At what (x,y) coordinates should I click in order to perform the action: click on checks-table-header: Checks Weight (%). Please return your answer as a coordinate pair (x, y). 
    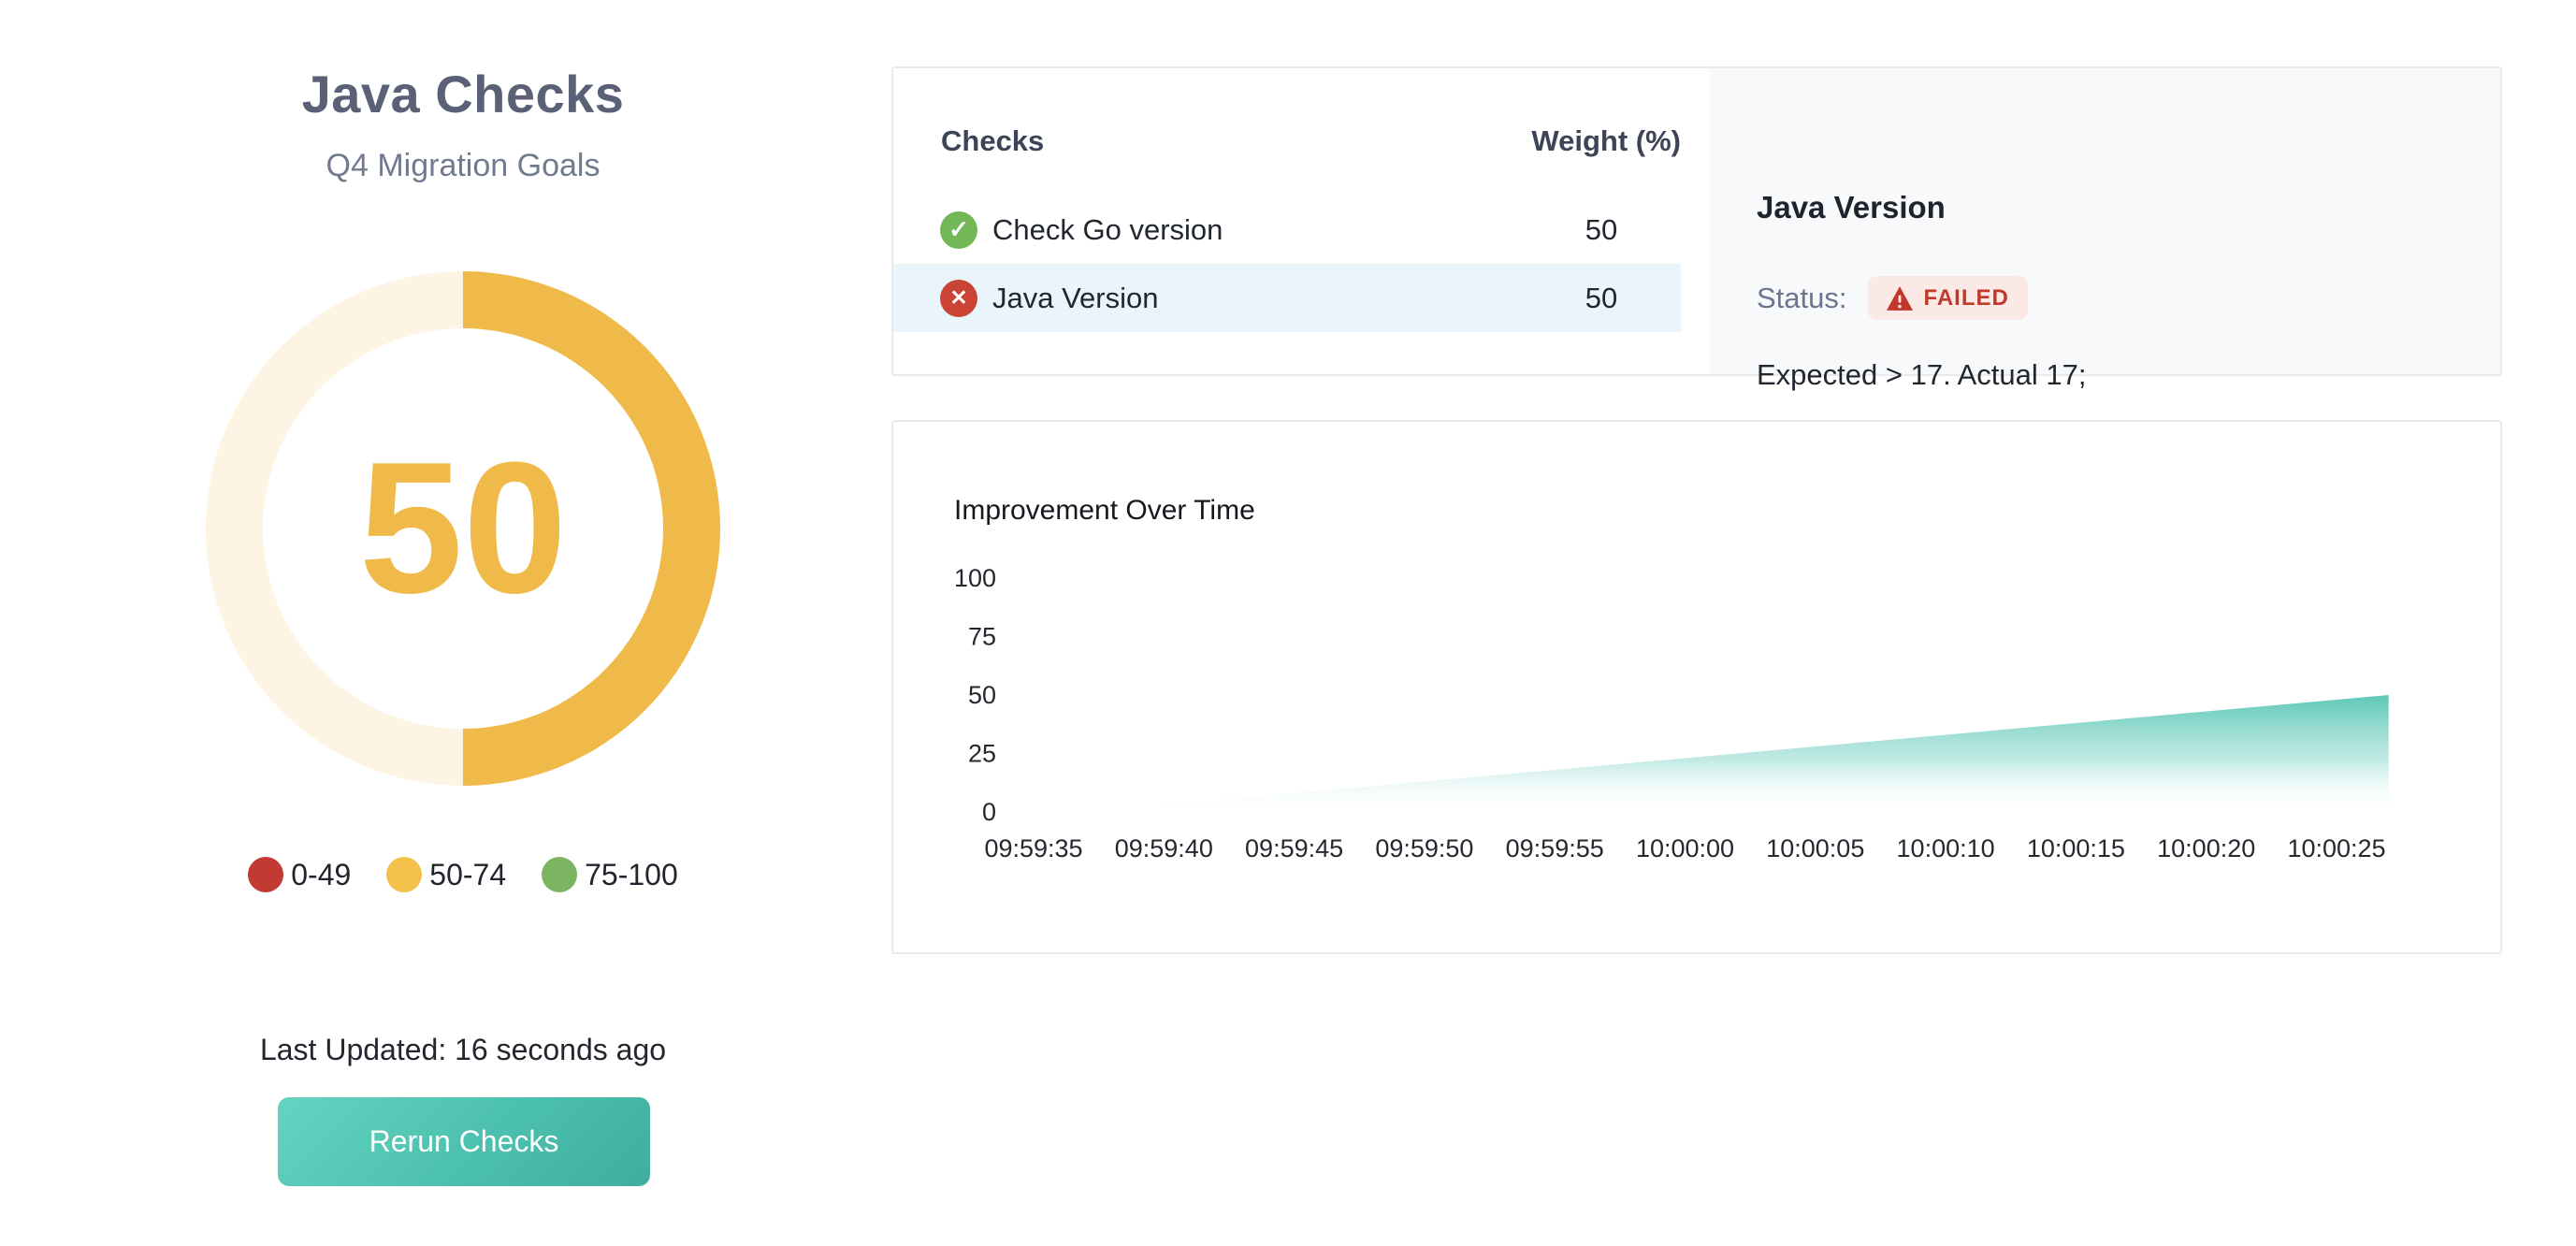
    Looking at the image, I should click on (1287, 141).